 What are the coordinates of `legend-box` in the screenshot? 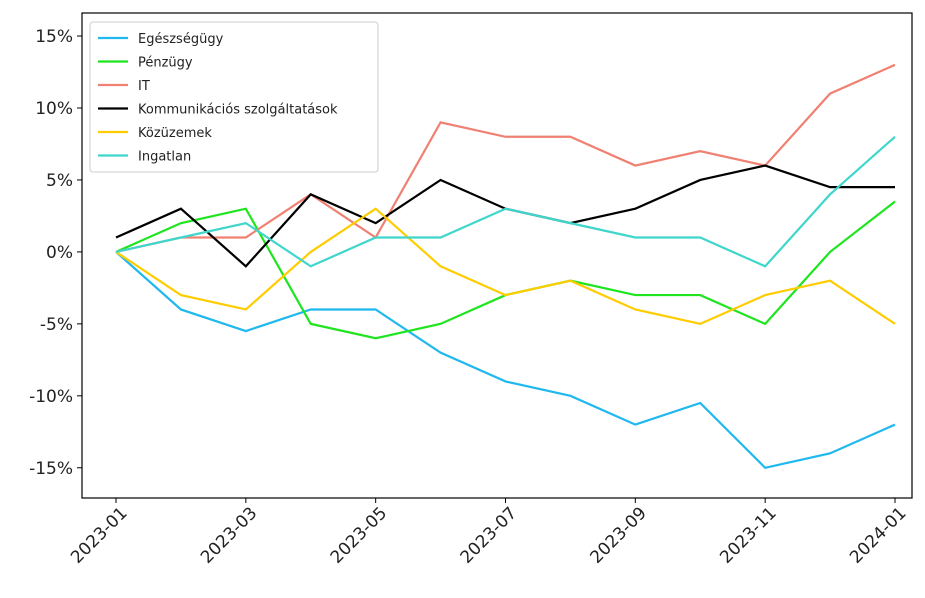 It's located at (234, 97).